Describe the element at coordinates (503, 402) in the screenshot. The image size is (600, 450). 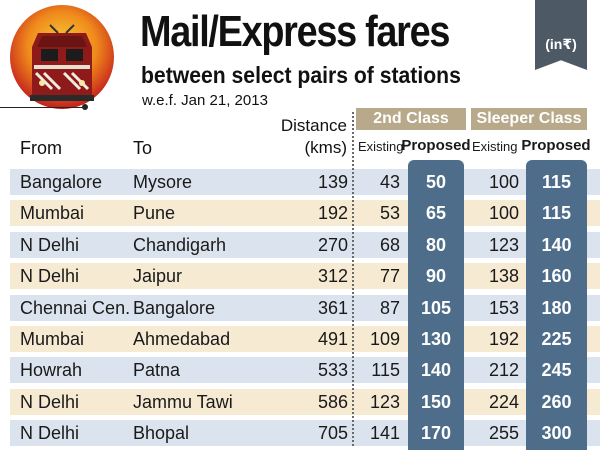
I see `cell-sleeper-existing: 224` at that location.